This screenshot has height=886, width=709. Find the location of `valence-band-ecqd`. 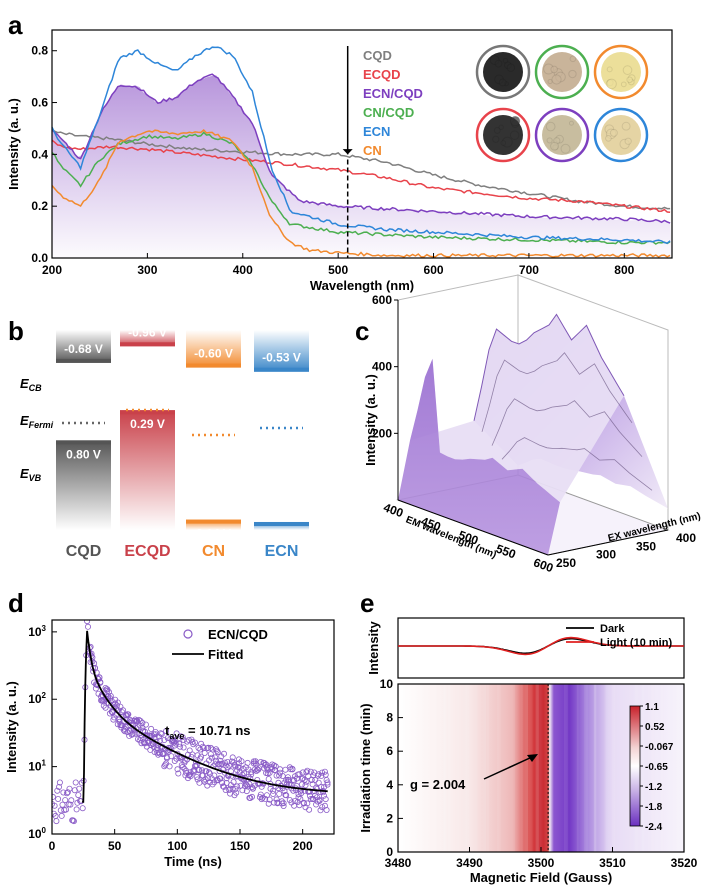

valence-band-ecqd is located at coordinates (147, 470).